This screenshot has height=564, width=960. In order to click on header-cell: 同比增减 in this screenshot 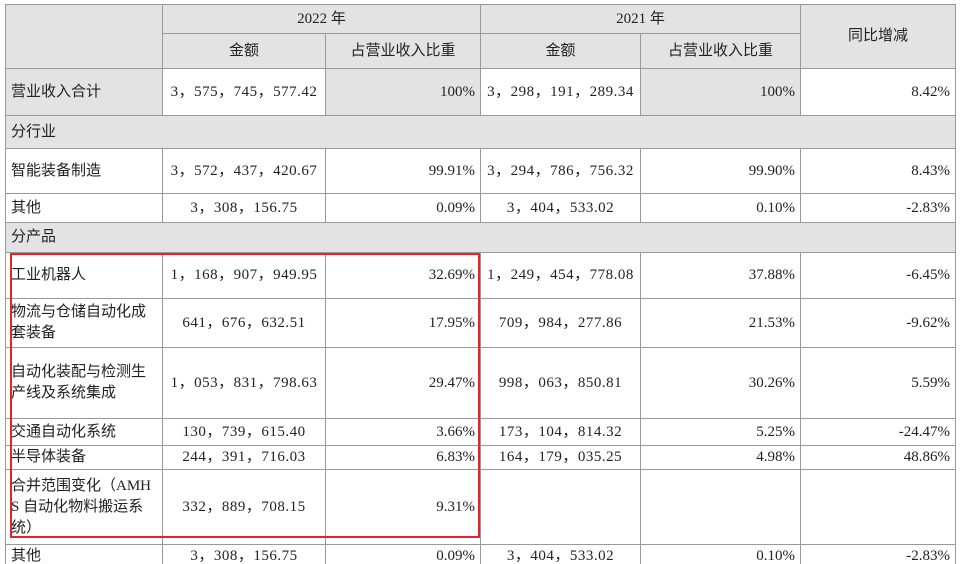, I will do `click(878, 36)`.